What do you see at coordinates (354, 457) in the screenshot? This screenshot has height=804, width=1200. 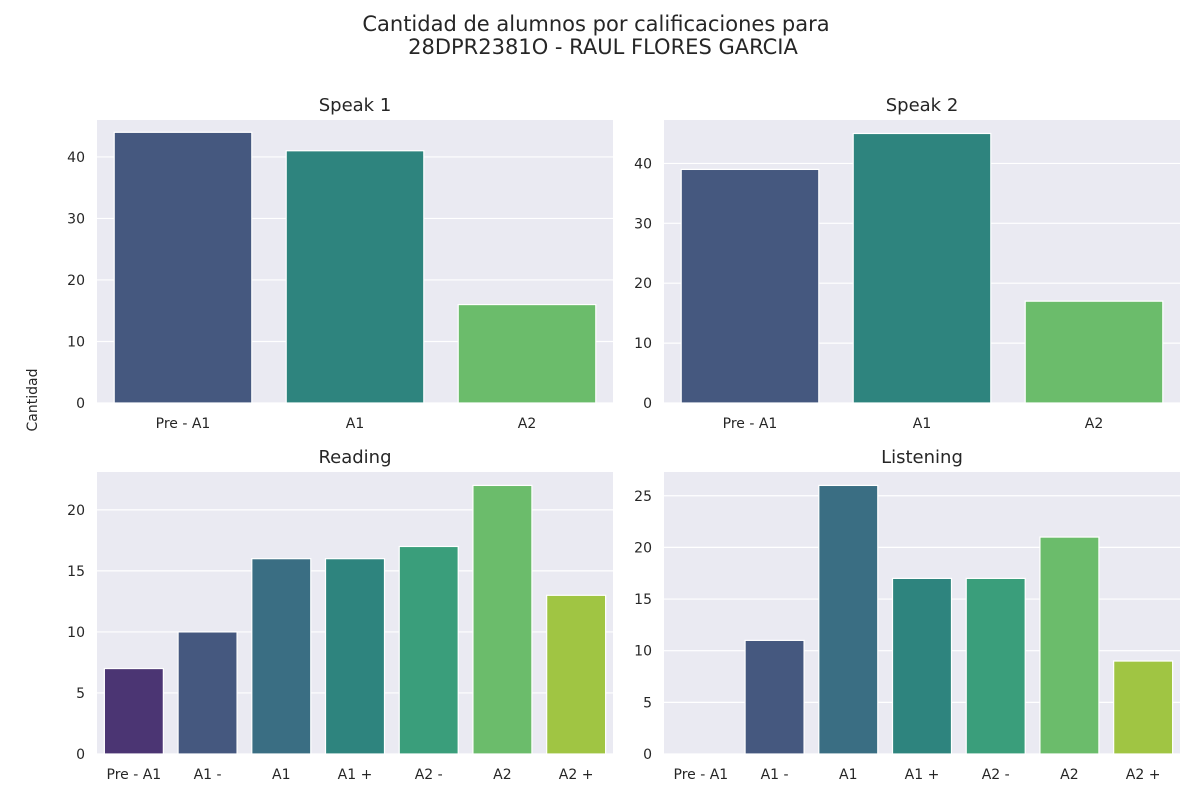 I see `subplot-title: Reading` at bounding box center [354, 457].